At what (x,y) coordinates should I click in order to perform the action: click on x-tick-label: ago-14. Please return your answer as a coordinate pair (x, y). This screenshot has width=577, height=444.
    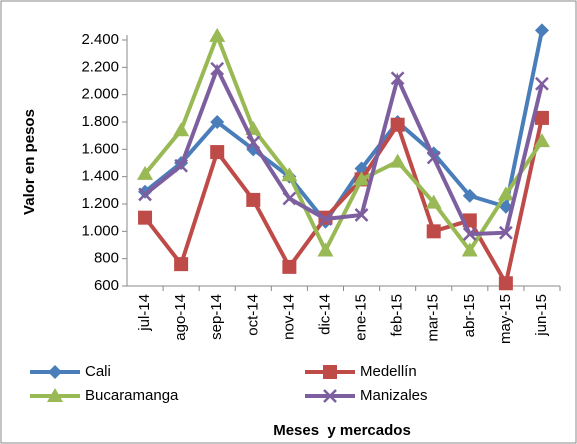
    Looking at the image, I should click on (180, 317).